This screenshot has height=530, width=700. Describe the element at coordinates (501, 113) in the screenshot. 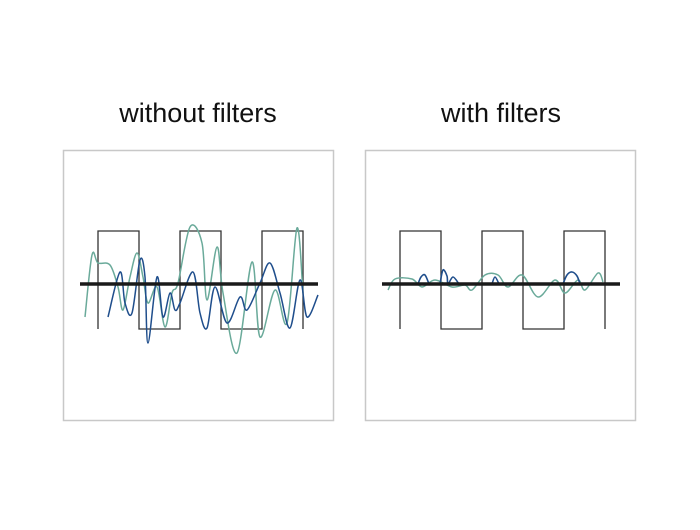

I see `panel-title-with-filters: with filters` at that location.